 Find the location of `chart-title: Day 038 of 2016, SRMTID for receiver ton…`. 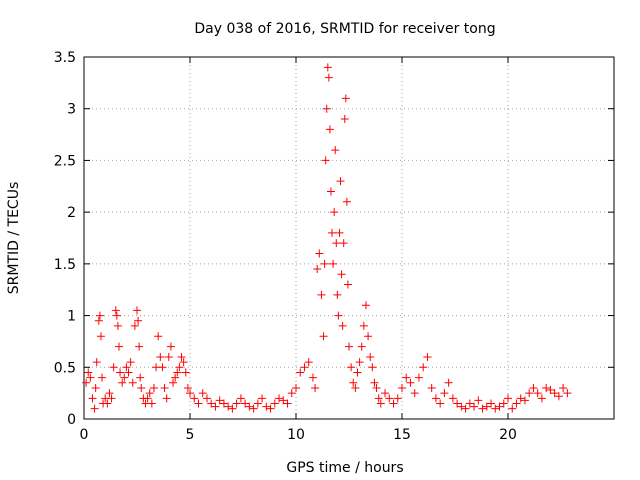

chart-title: Day 038 of 2016, SRMTID for receiver ton… is located at coordinates (344, 29).